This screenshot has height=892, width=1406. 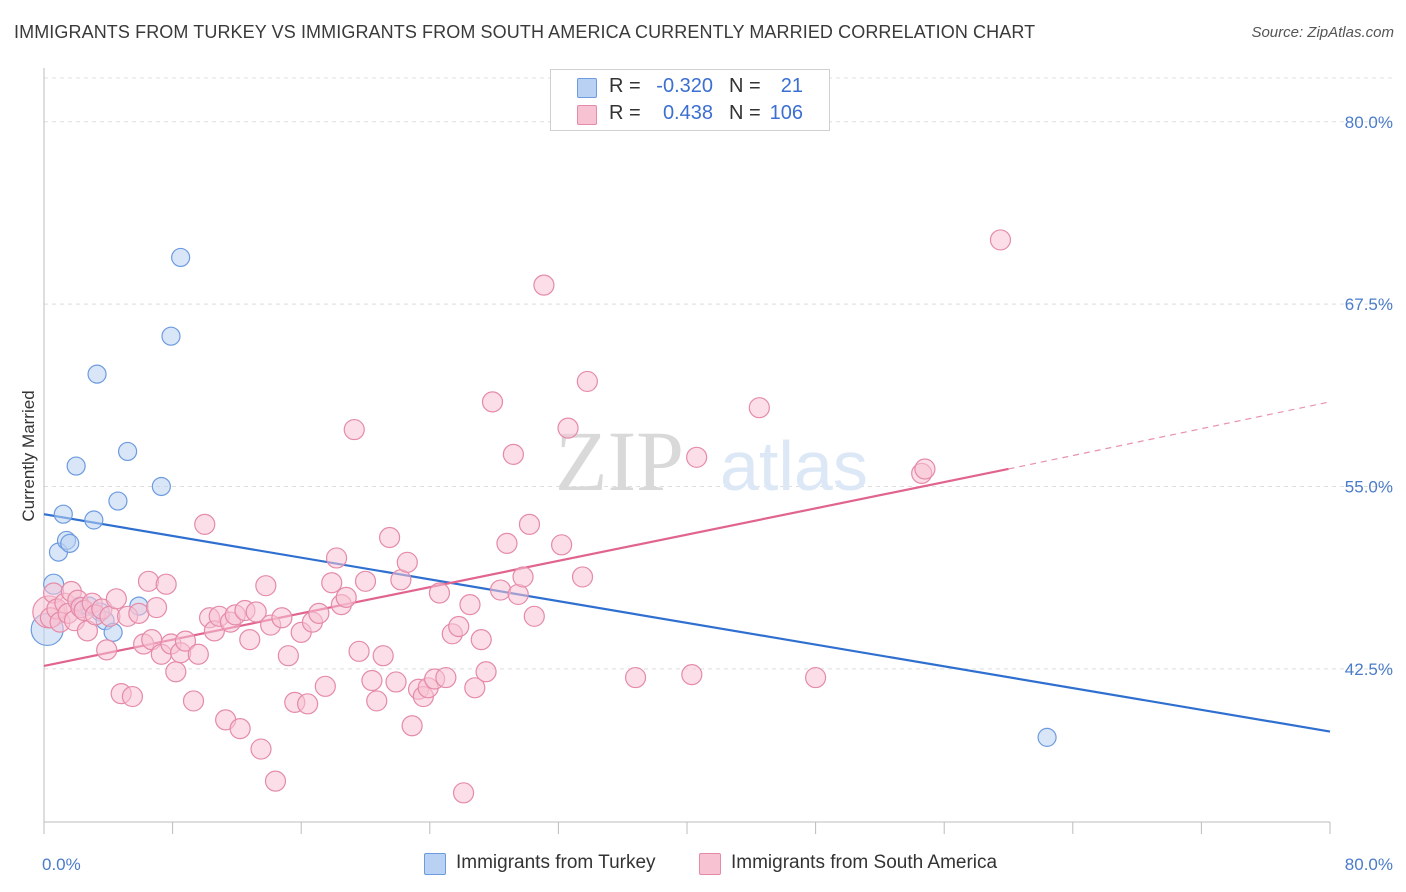 What do you see at coordinates (61, 864) in the screenshot?
I see `x-tick-label-min: 0.0%` at bounding box center [61, 864].